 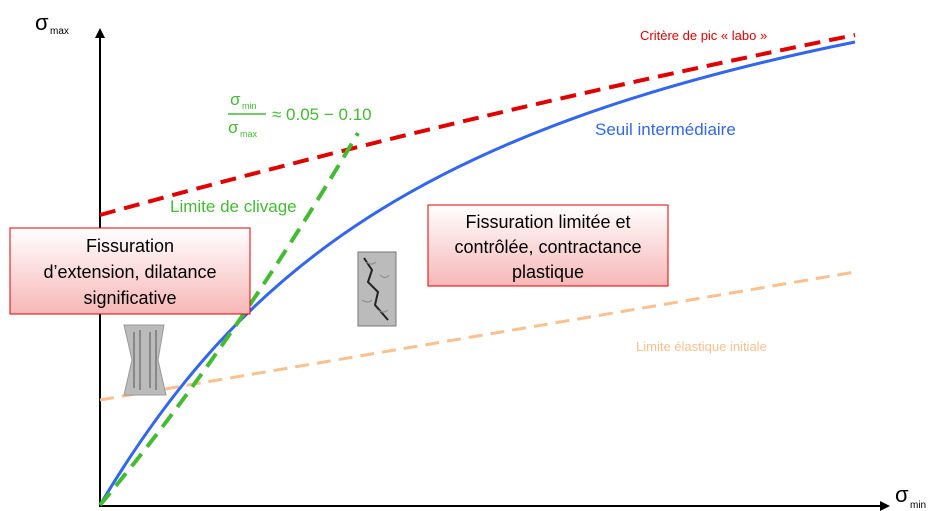 What do you see at coordinates (703, 35) in the screenshot?
I see `curve-label: Critère de pic « labo »` at bounding box center [703, 35].